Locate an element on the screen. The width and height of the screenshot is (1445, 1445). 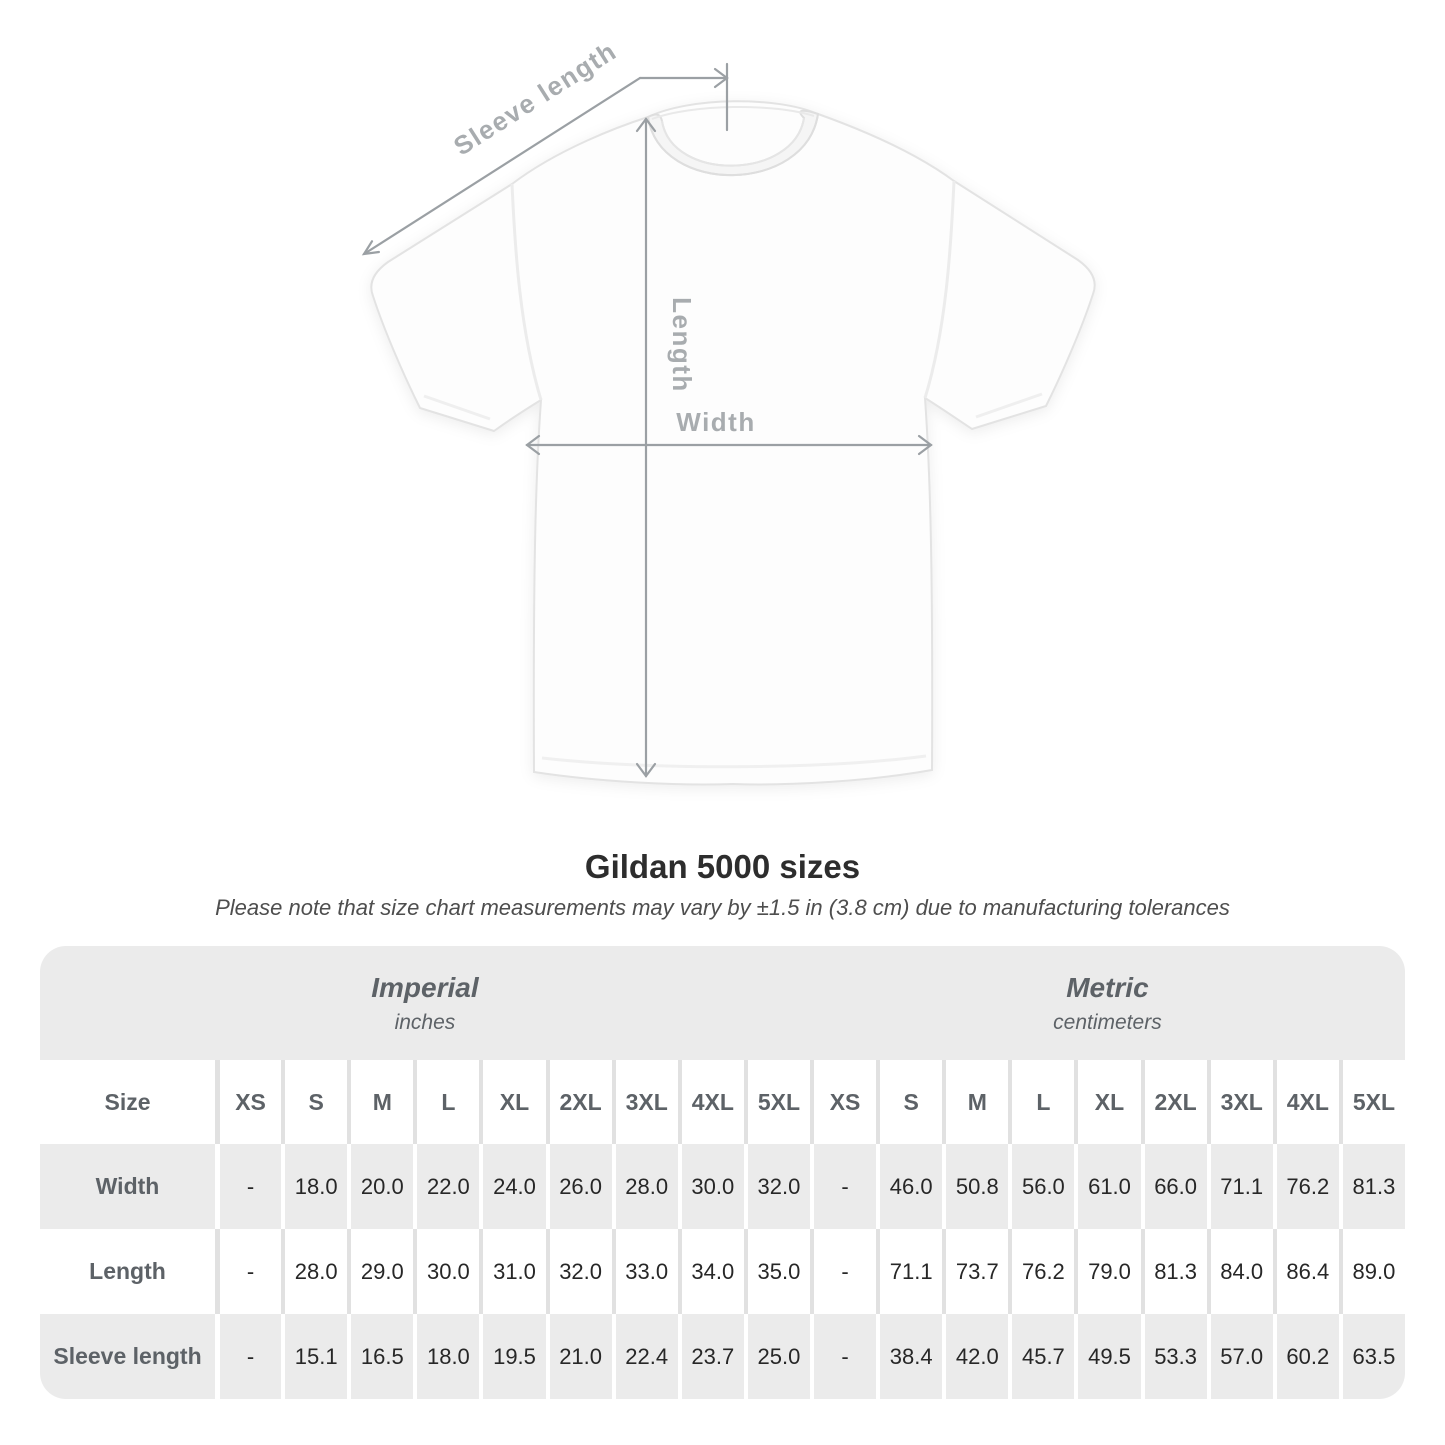
sleeve-length-arrow is located at coordinates (545, 159).